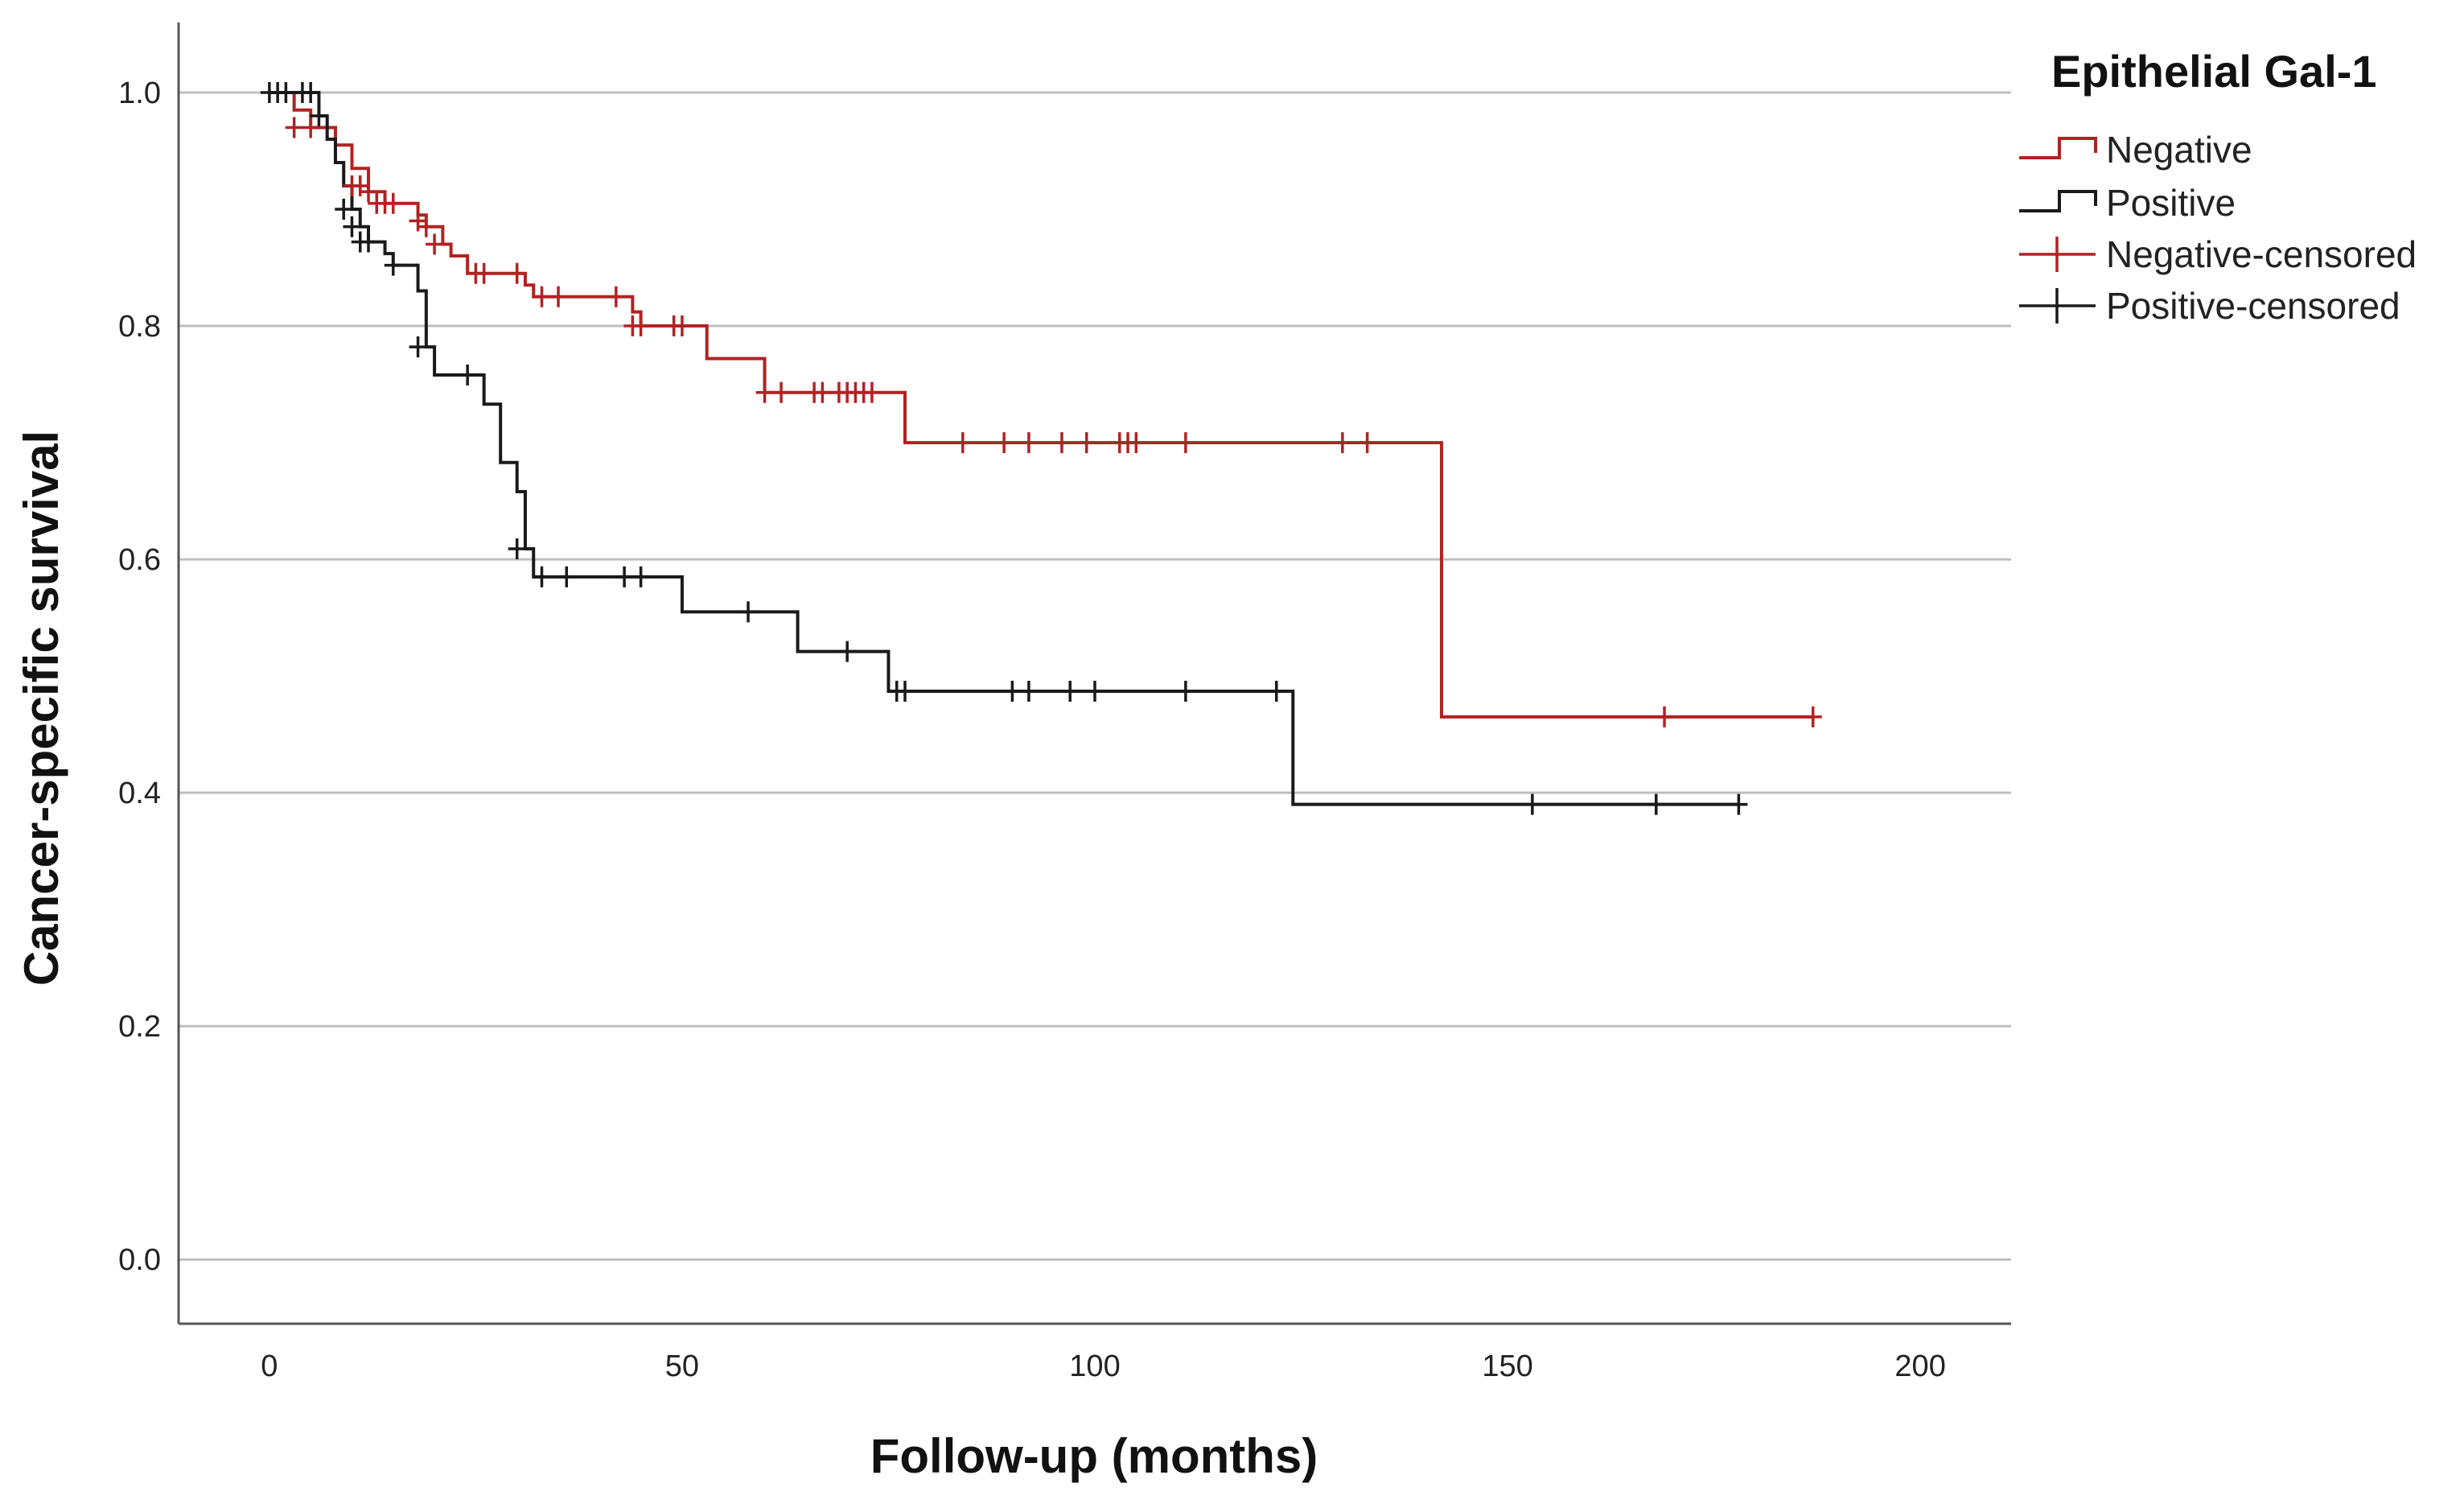 The image size is (2464, 1508). Describe the element at coordinates (139, 327) in the screenshot. I see `y-tick-label: 0.8` at that location.